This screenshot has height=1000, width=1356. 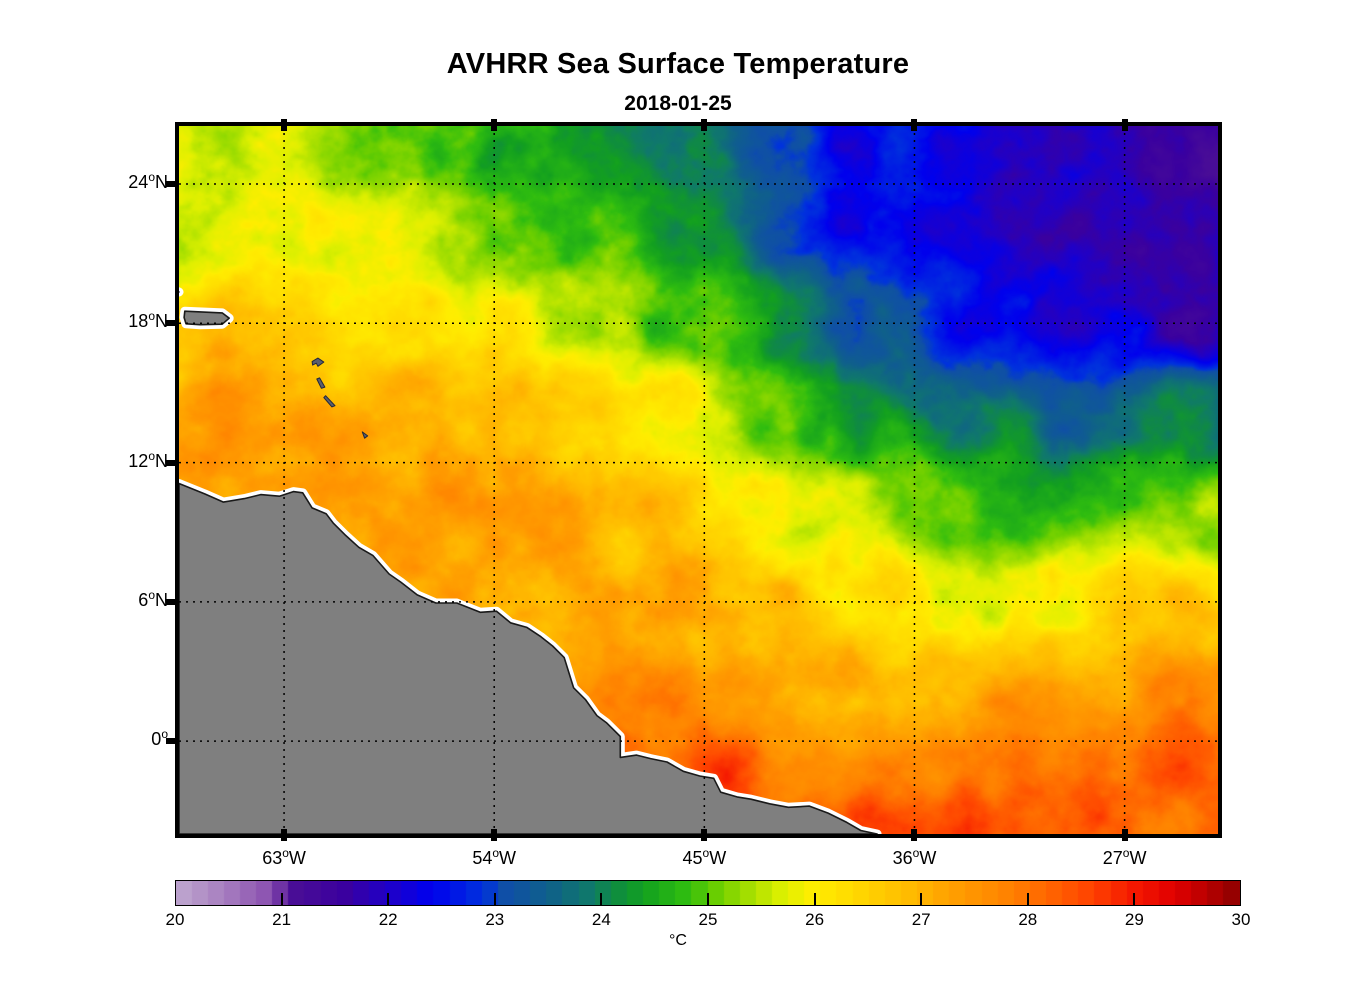 What do you see at coordinates (148, 459) in the screenshot?
I see `y-axis-label-12: 12oN` at bounding box center [148, 459].